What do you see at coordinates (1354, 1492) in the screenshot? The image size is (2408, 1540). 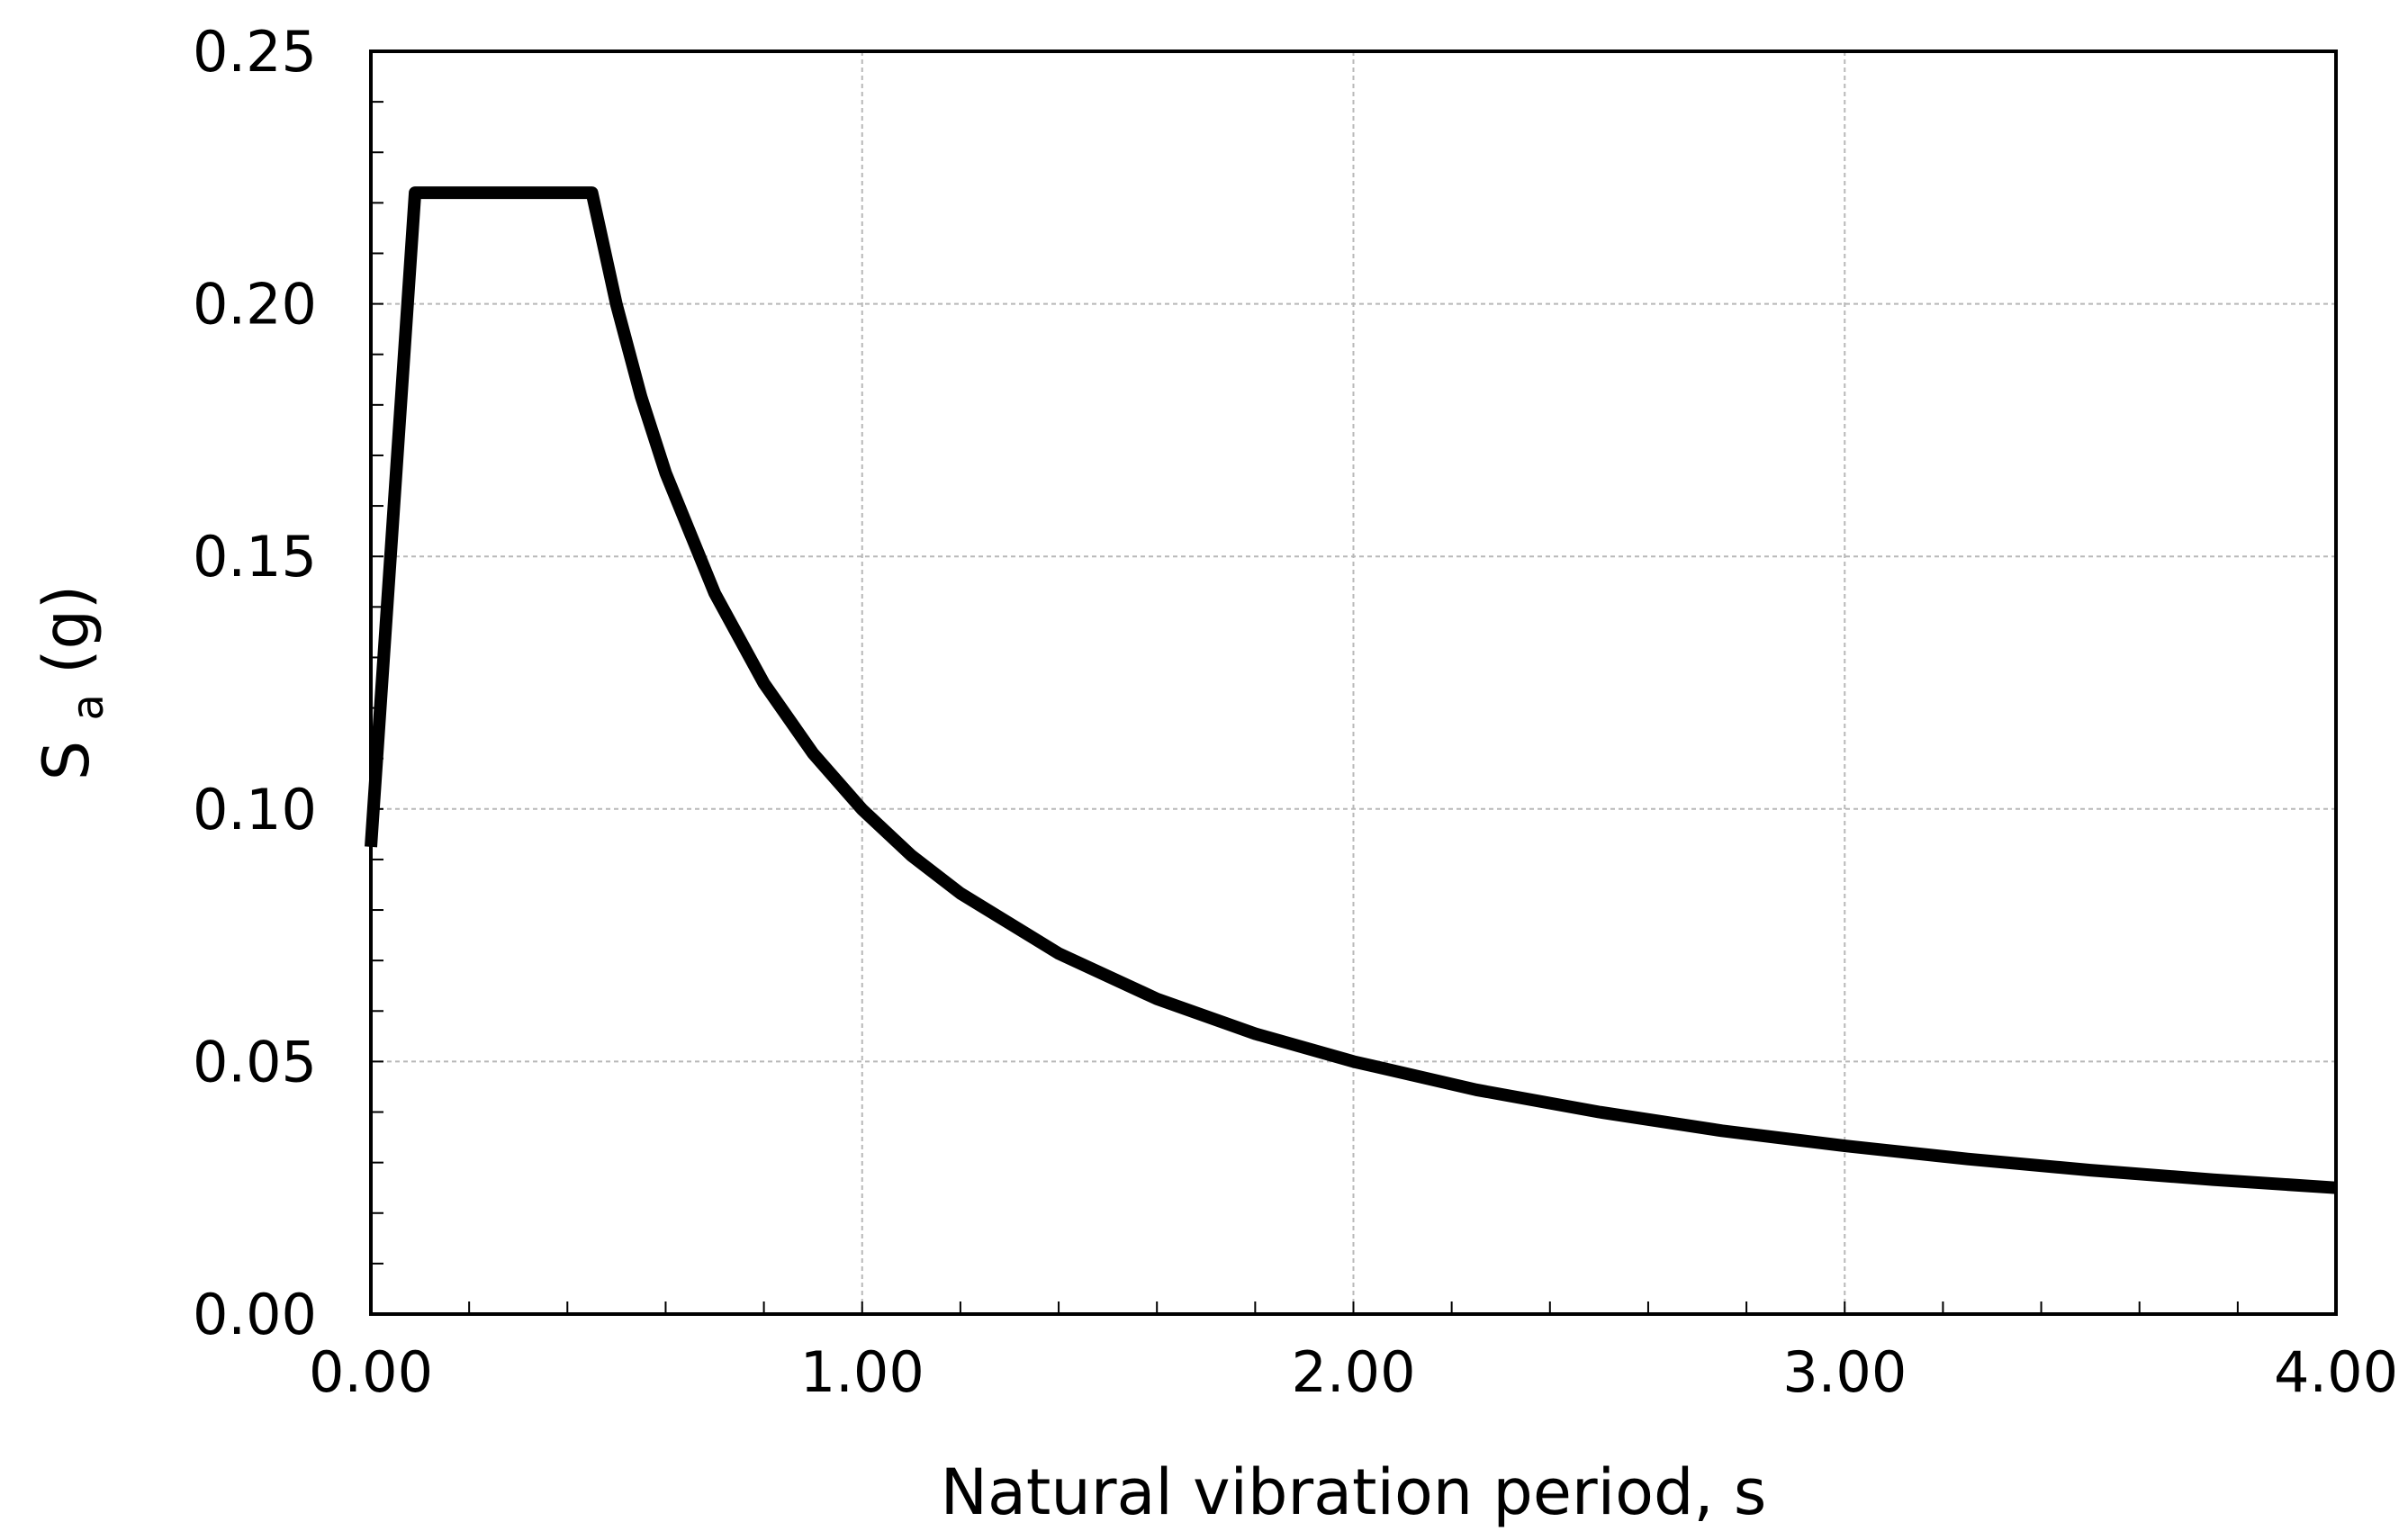 I see `x-axis-title: Natural vibration period, s` at bounding box center [1354, 1492].